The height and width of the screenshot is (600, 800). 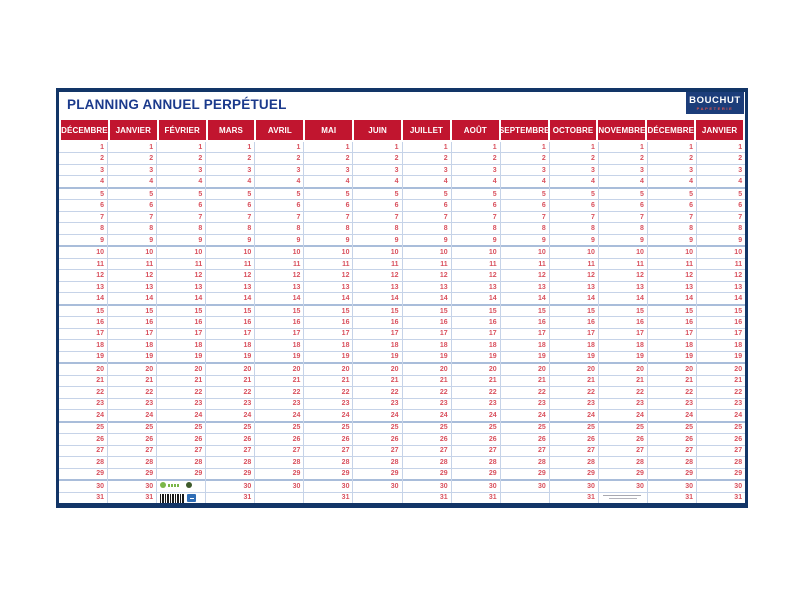 I want to click on day-cell: 15, so click(x=426, y=312).